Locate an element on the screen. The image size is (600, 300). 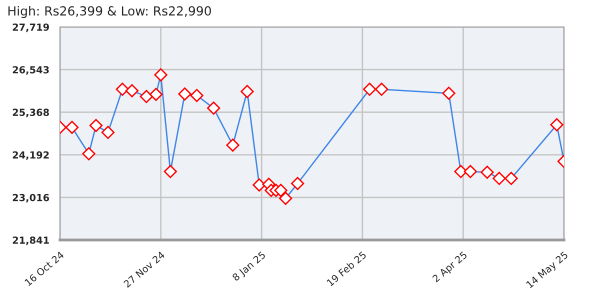
x-tick-label: 2 Apr 25 is located at coordinates (450, 267).